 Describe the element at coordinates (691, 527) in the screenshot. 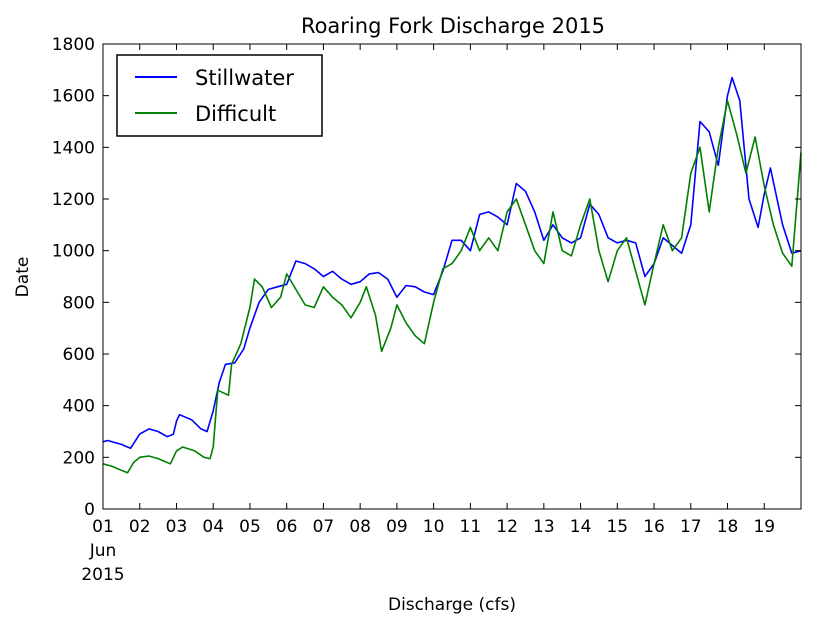

I see `x-tick-label: 17` at that location.